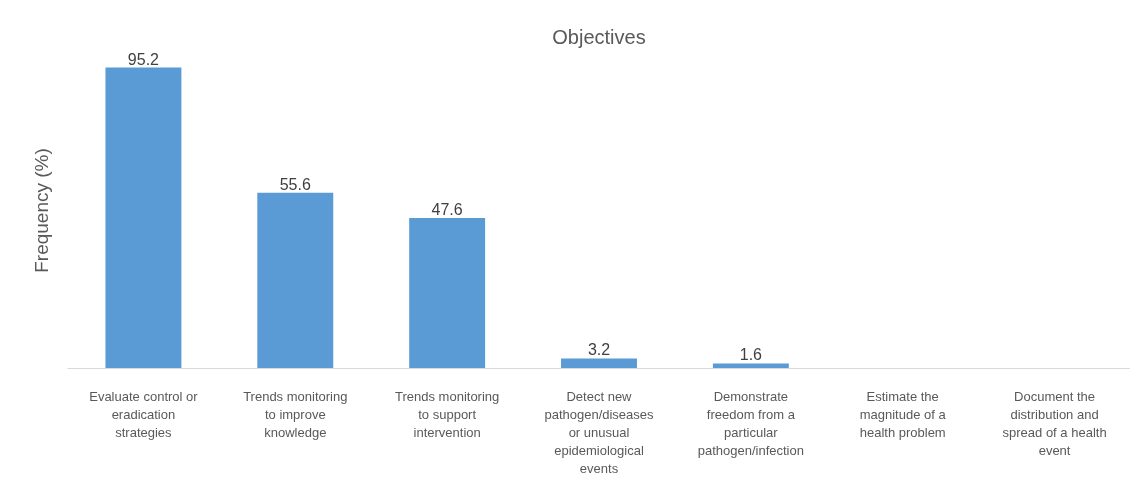  What do you see at coordinates (447, 414) in the screenshot?
I see `x-tick-label: Trends monitoring to support intervention` at bounding box center [447, 414].